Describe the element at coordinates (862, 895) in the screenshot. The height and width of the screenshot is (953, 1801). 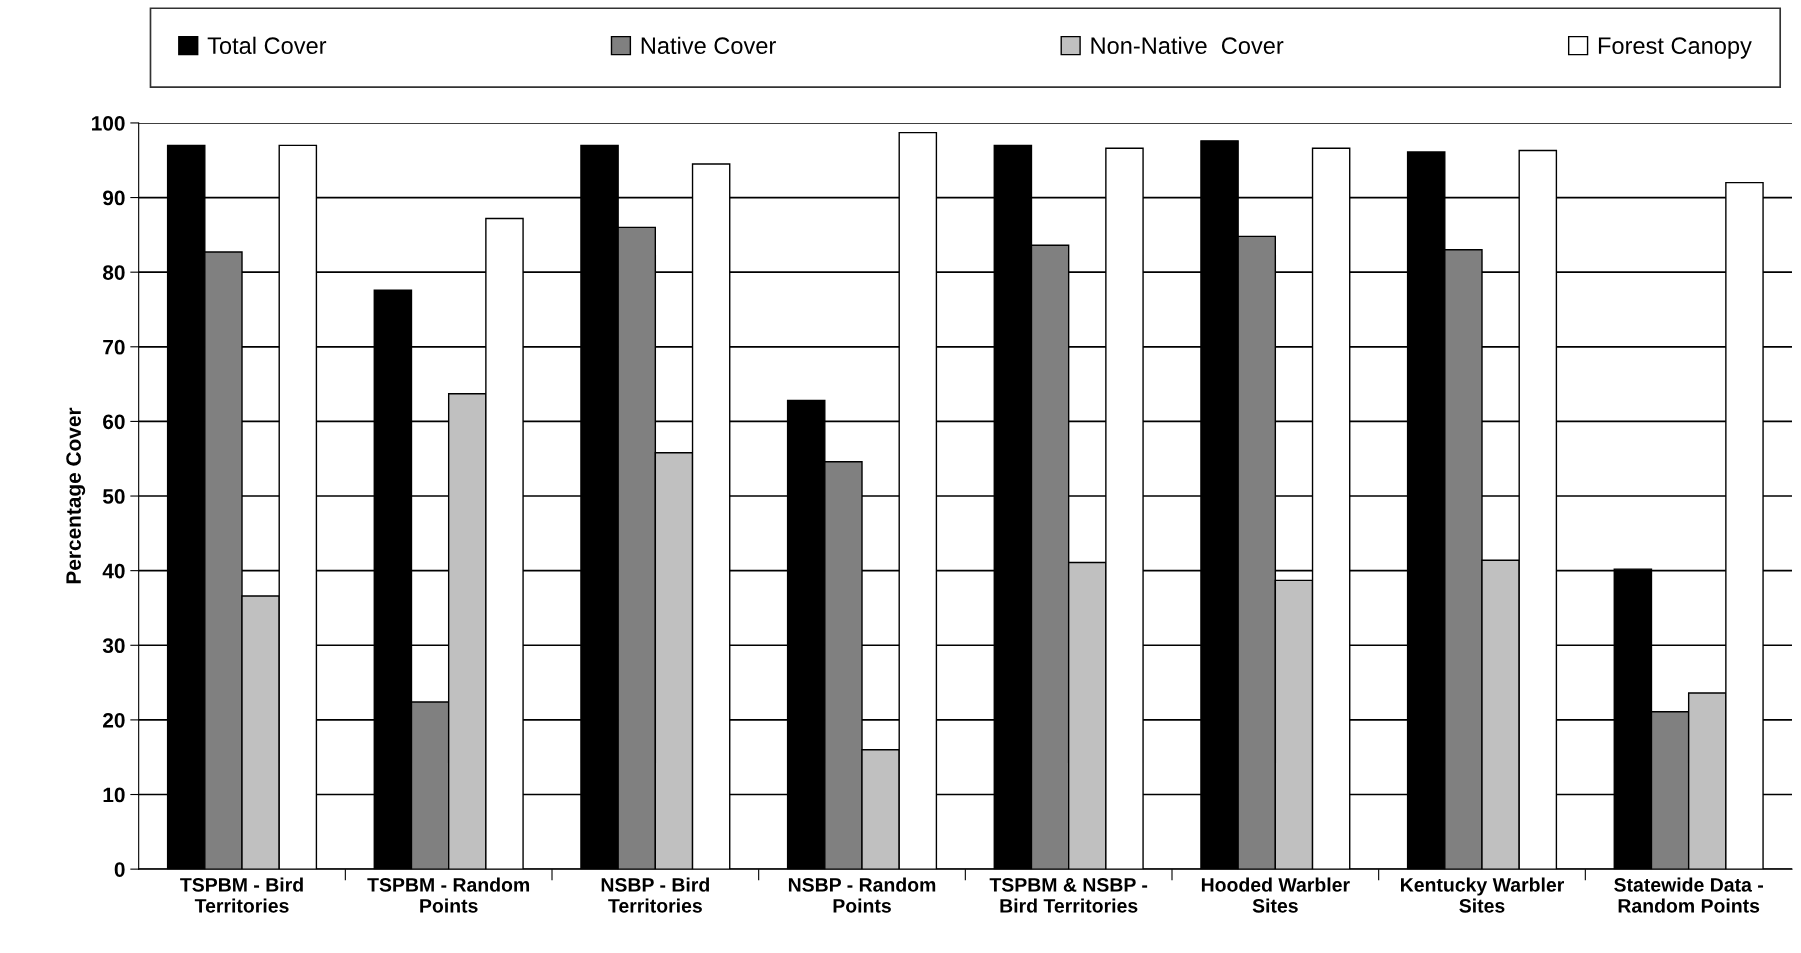
I see `x-tick-label: NSBP - Random Points` at that location.